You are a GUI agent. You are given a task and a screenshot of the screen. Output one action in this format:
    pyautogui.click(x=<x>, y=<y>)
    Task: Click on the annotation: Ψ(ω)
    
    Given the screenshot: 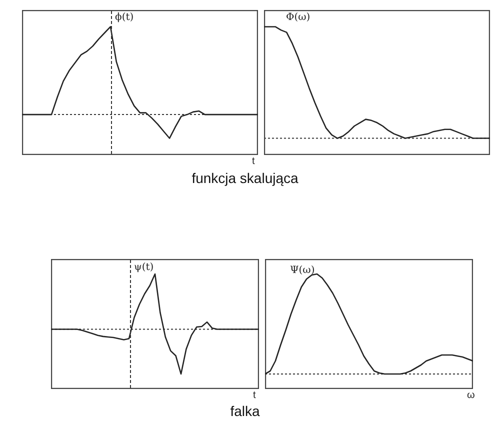 What is the action you would take?
    pyautogui.click(x=302, y=270)
    